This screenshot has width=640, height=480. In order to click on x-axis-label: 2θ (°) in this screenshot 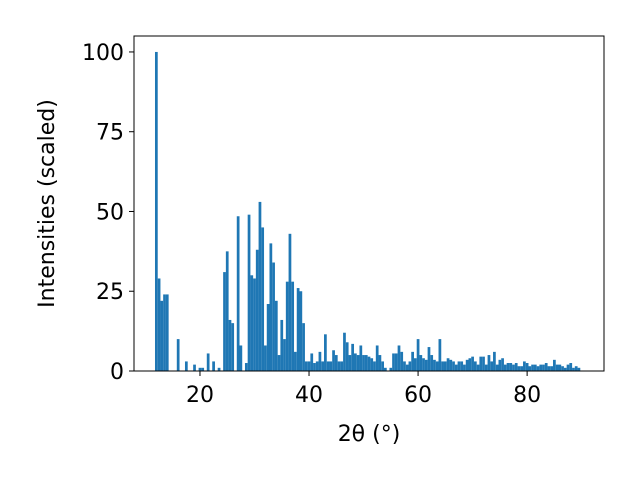, I will do `click(369, 434)`.